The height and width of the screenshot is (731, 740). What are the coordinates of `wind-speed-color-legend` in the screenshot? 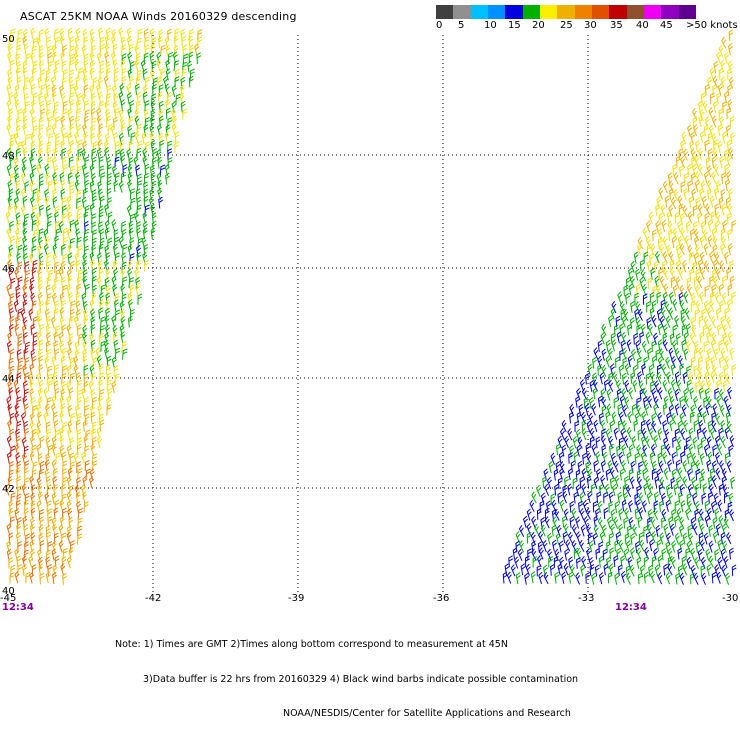 It's located at (566, 12).